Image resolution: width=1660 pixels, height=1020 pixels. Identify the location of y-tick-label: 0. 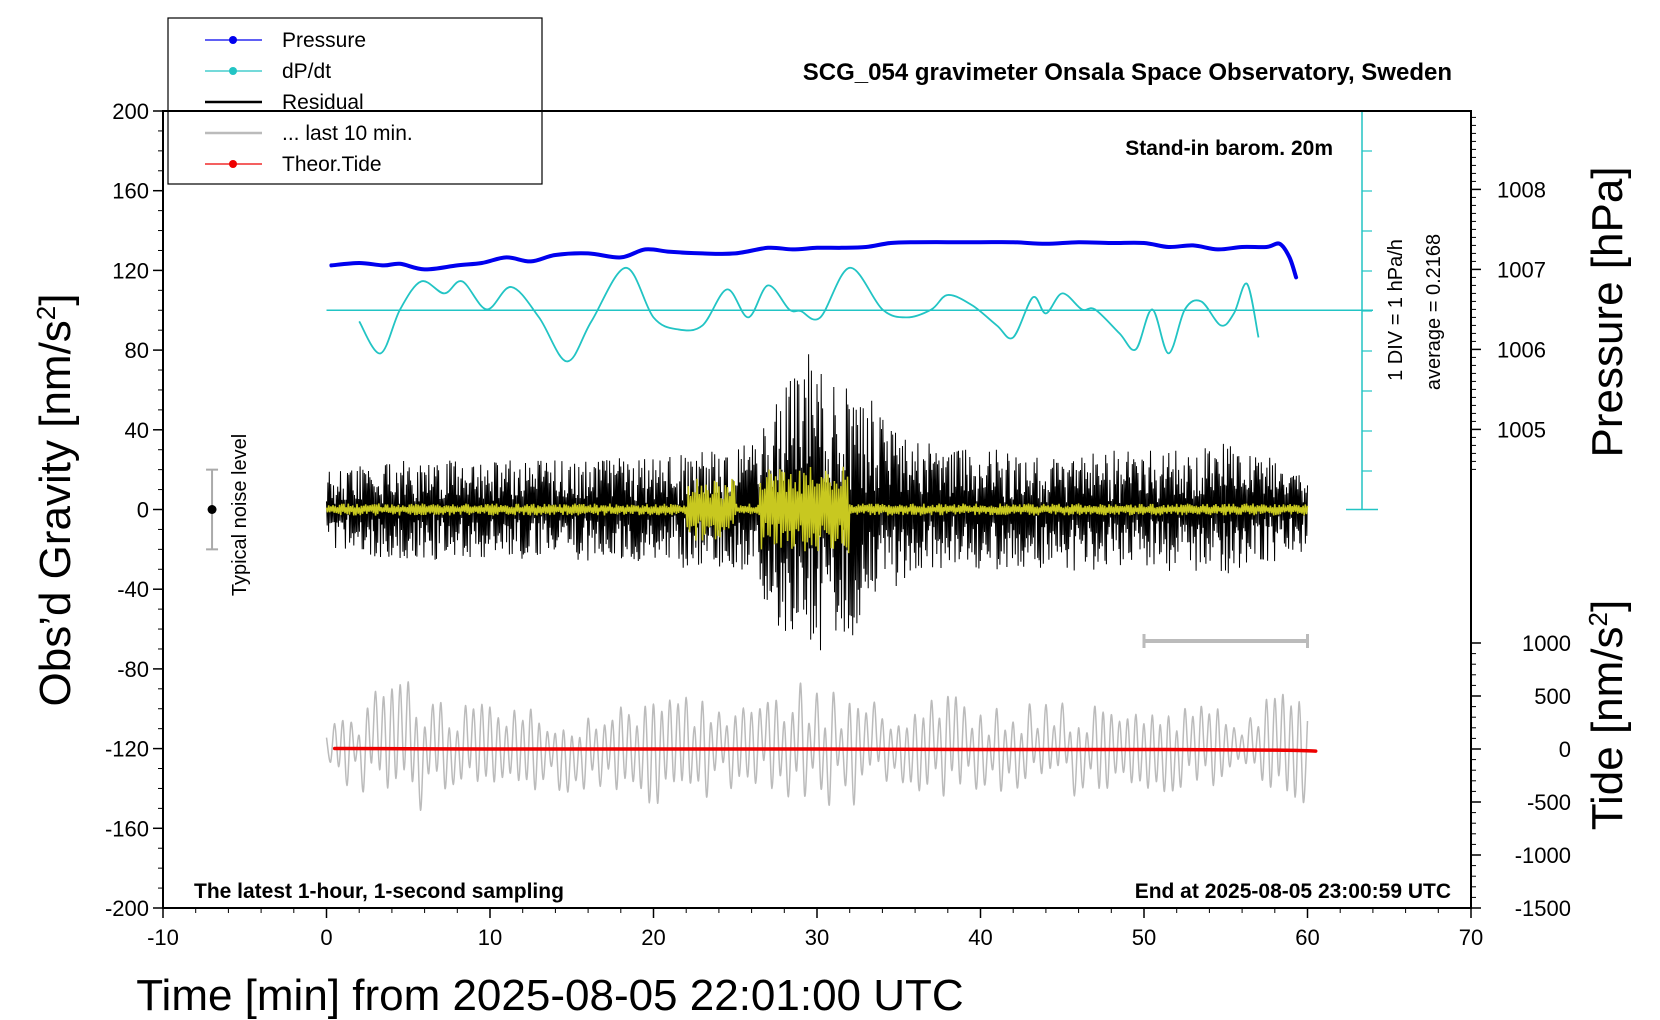
(143, 510).